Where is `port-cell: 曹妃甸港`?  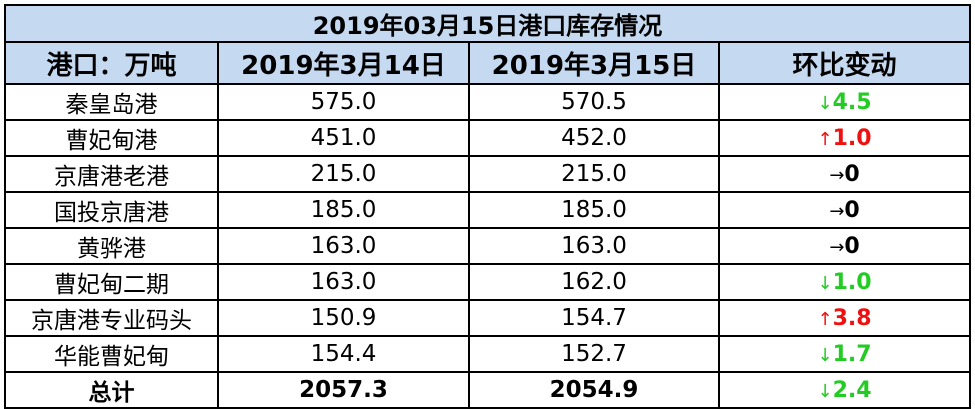
port-cell: 曹妃甸港 is located at coordinates (111, 138).